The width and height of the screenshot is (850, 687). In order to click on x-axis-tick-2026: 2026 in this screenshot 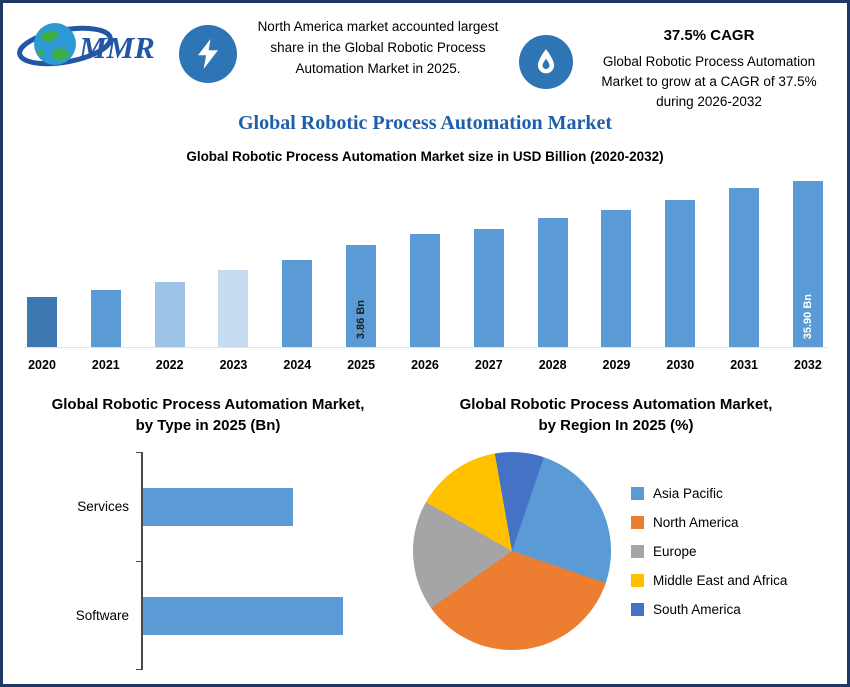, I will do `click(425, 365)`.